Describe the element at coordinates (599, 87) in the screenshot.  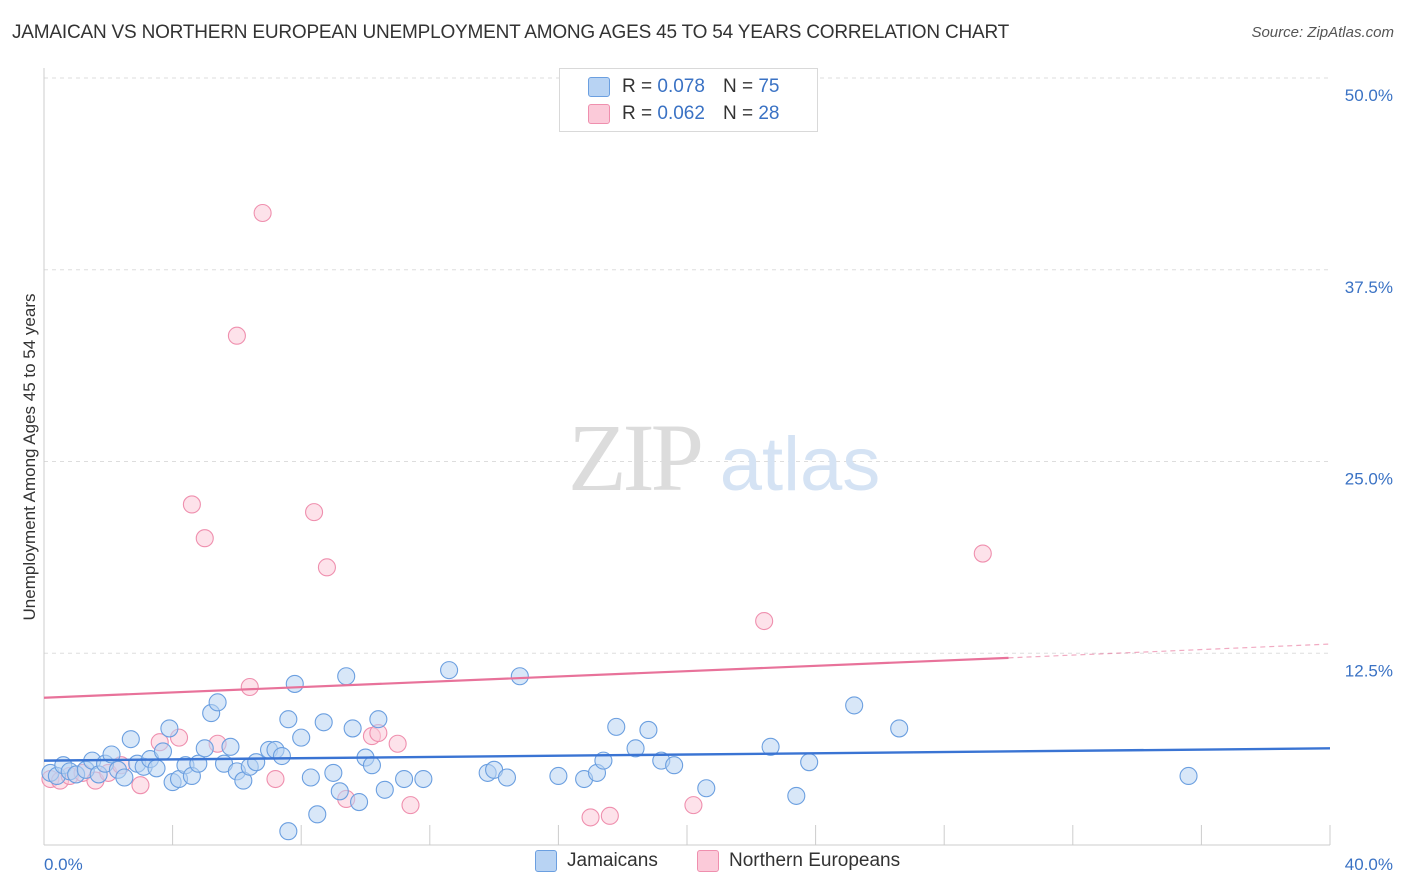
I see `legend-swatch-jamaicans` at that location.